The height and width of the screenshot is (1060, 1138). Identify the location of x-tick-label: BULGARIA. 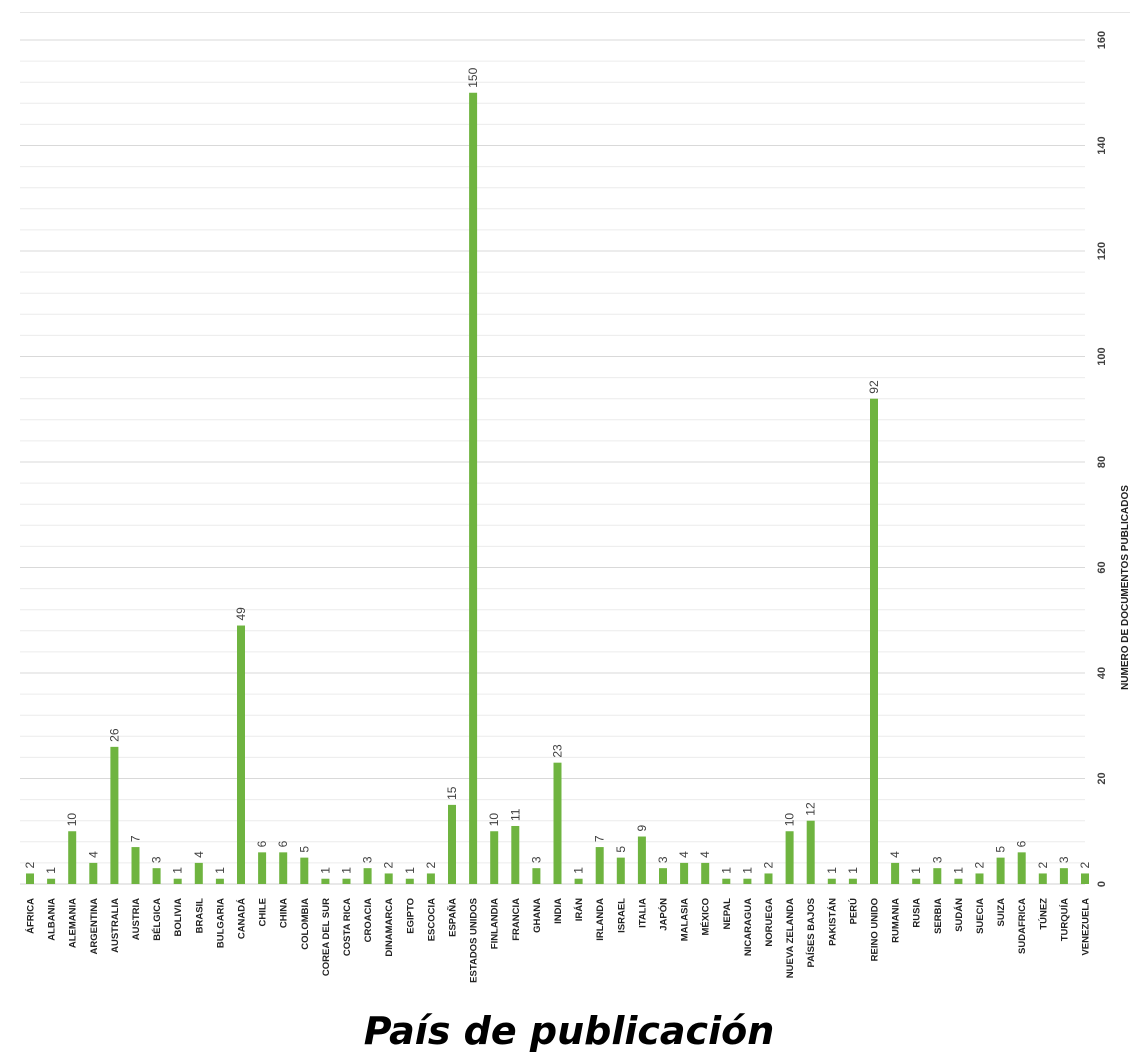
(220, 923).